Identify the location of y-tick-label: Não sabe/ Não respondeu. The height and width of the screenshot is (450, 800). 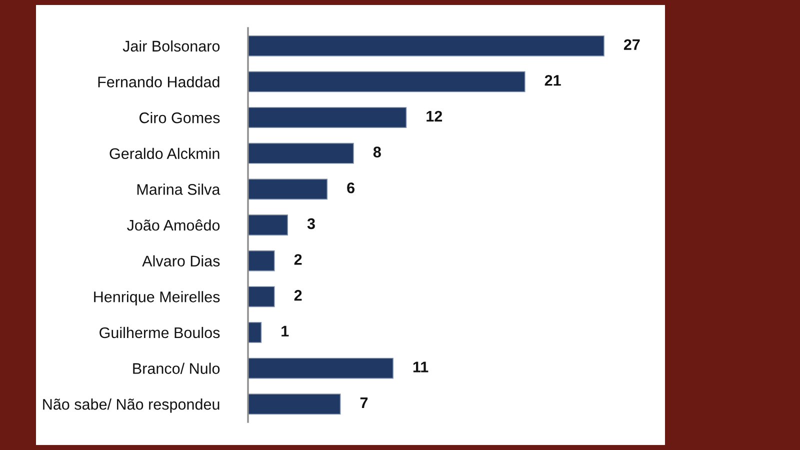
(131, 405).